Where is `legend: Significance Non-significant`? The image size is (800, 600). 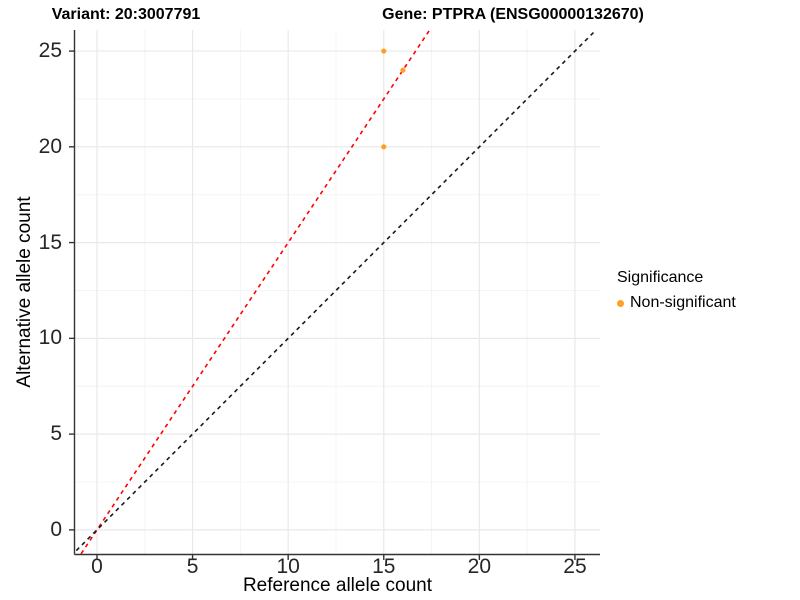
legend: Significance Non-significant is located at coordinates (676, 290).